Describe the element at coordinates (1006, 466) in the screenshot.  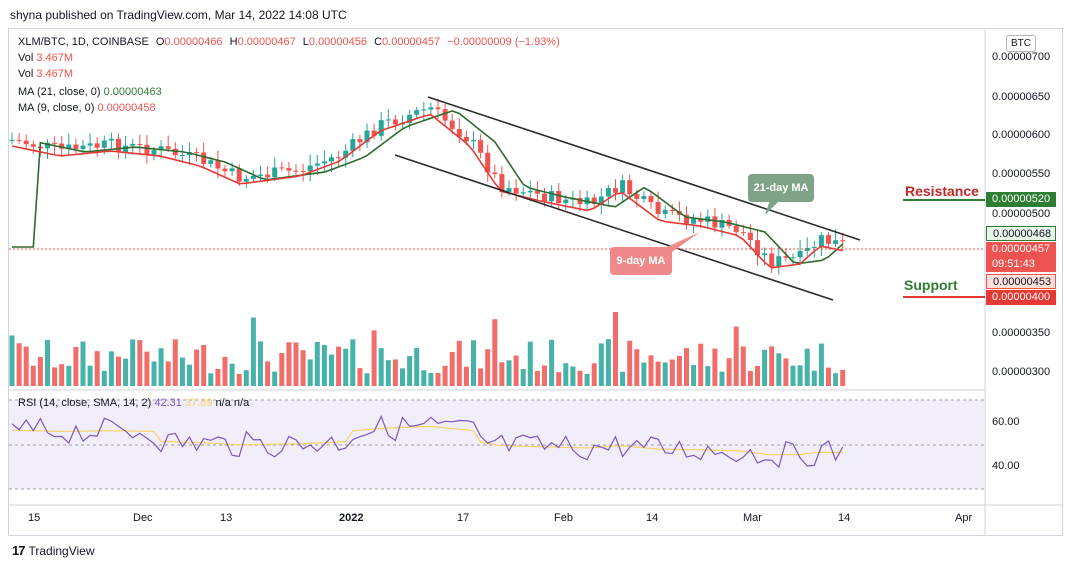
I see `rsi-axis-label: 40.00` at that location.